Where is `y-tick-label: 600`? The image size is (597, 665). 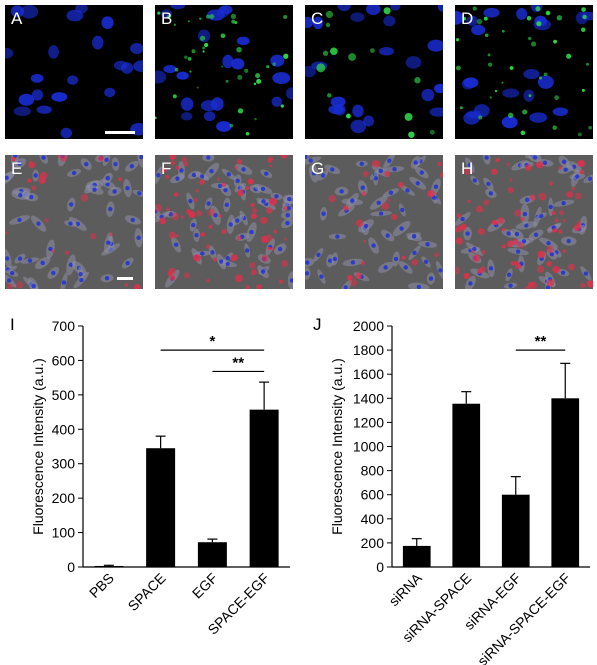
y-tick-label: 600 is located at coordinates (373, 495).